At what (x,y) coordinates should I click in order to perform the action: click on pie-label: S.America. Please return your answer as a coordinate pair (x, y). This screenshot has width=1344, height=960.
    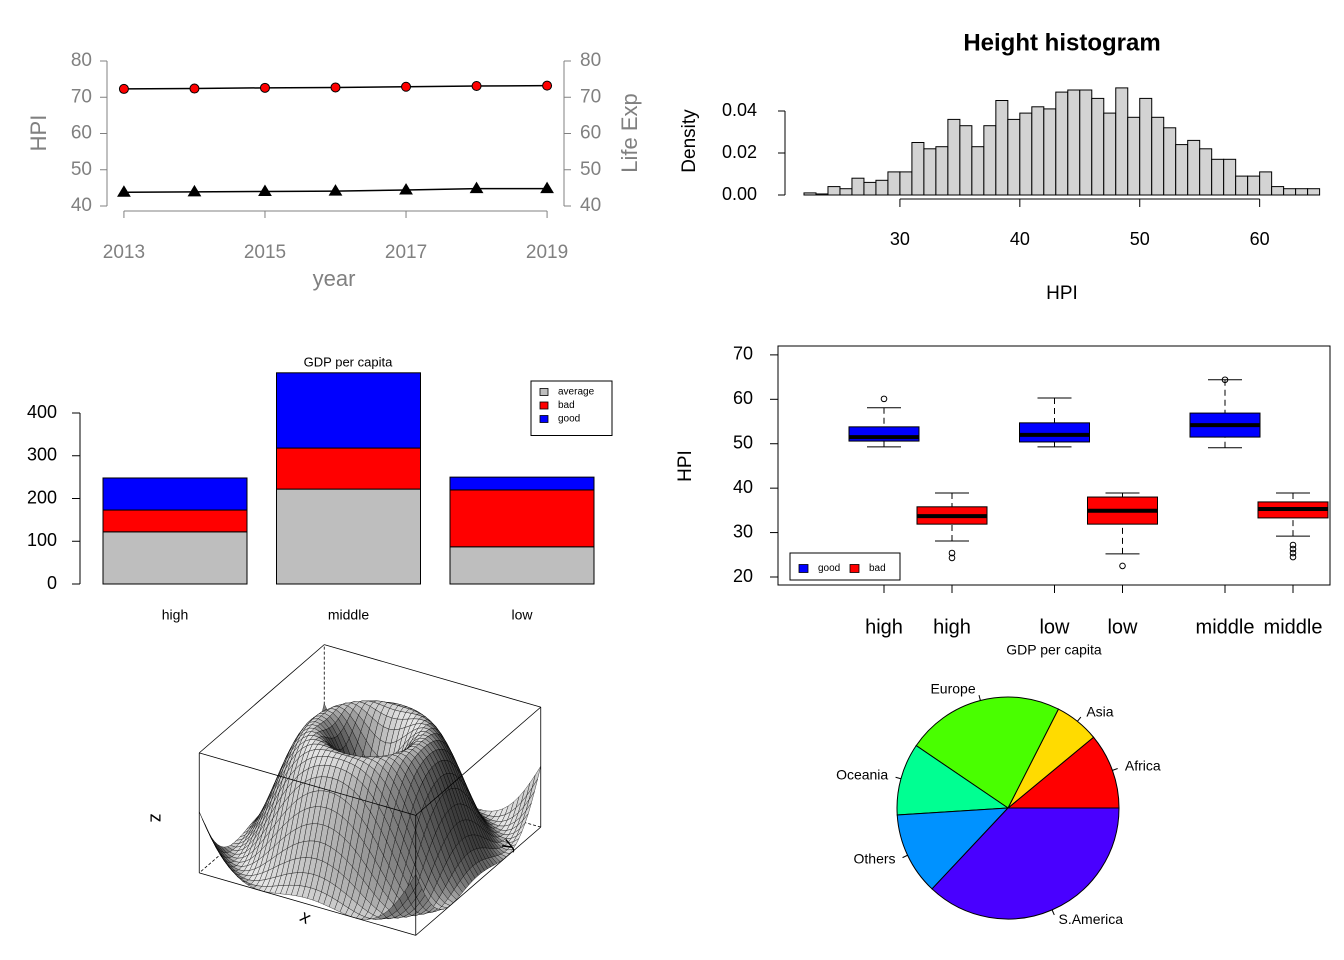
    Looking at the image, I should click on (1090, 919).